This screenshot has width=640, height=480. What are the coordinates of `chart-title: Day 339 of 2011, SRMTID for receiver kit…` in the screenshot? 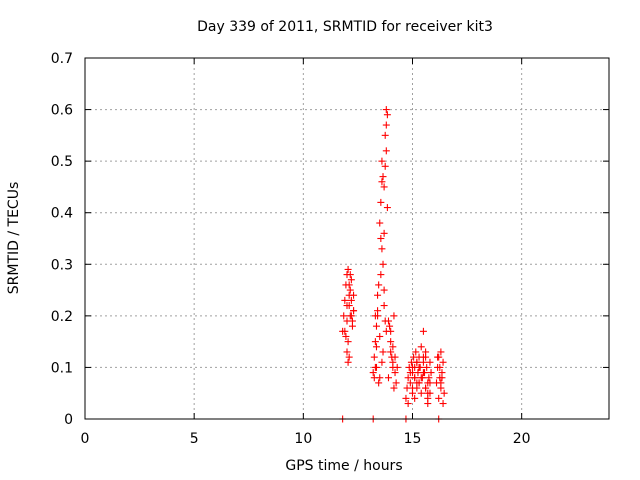 It's located at (345, 27).